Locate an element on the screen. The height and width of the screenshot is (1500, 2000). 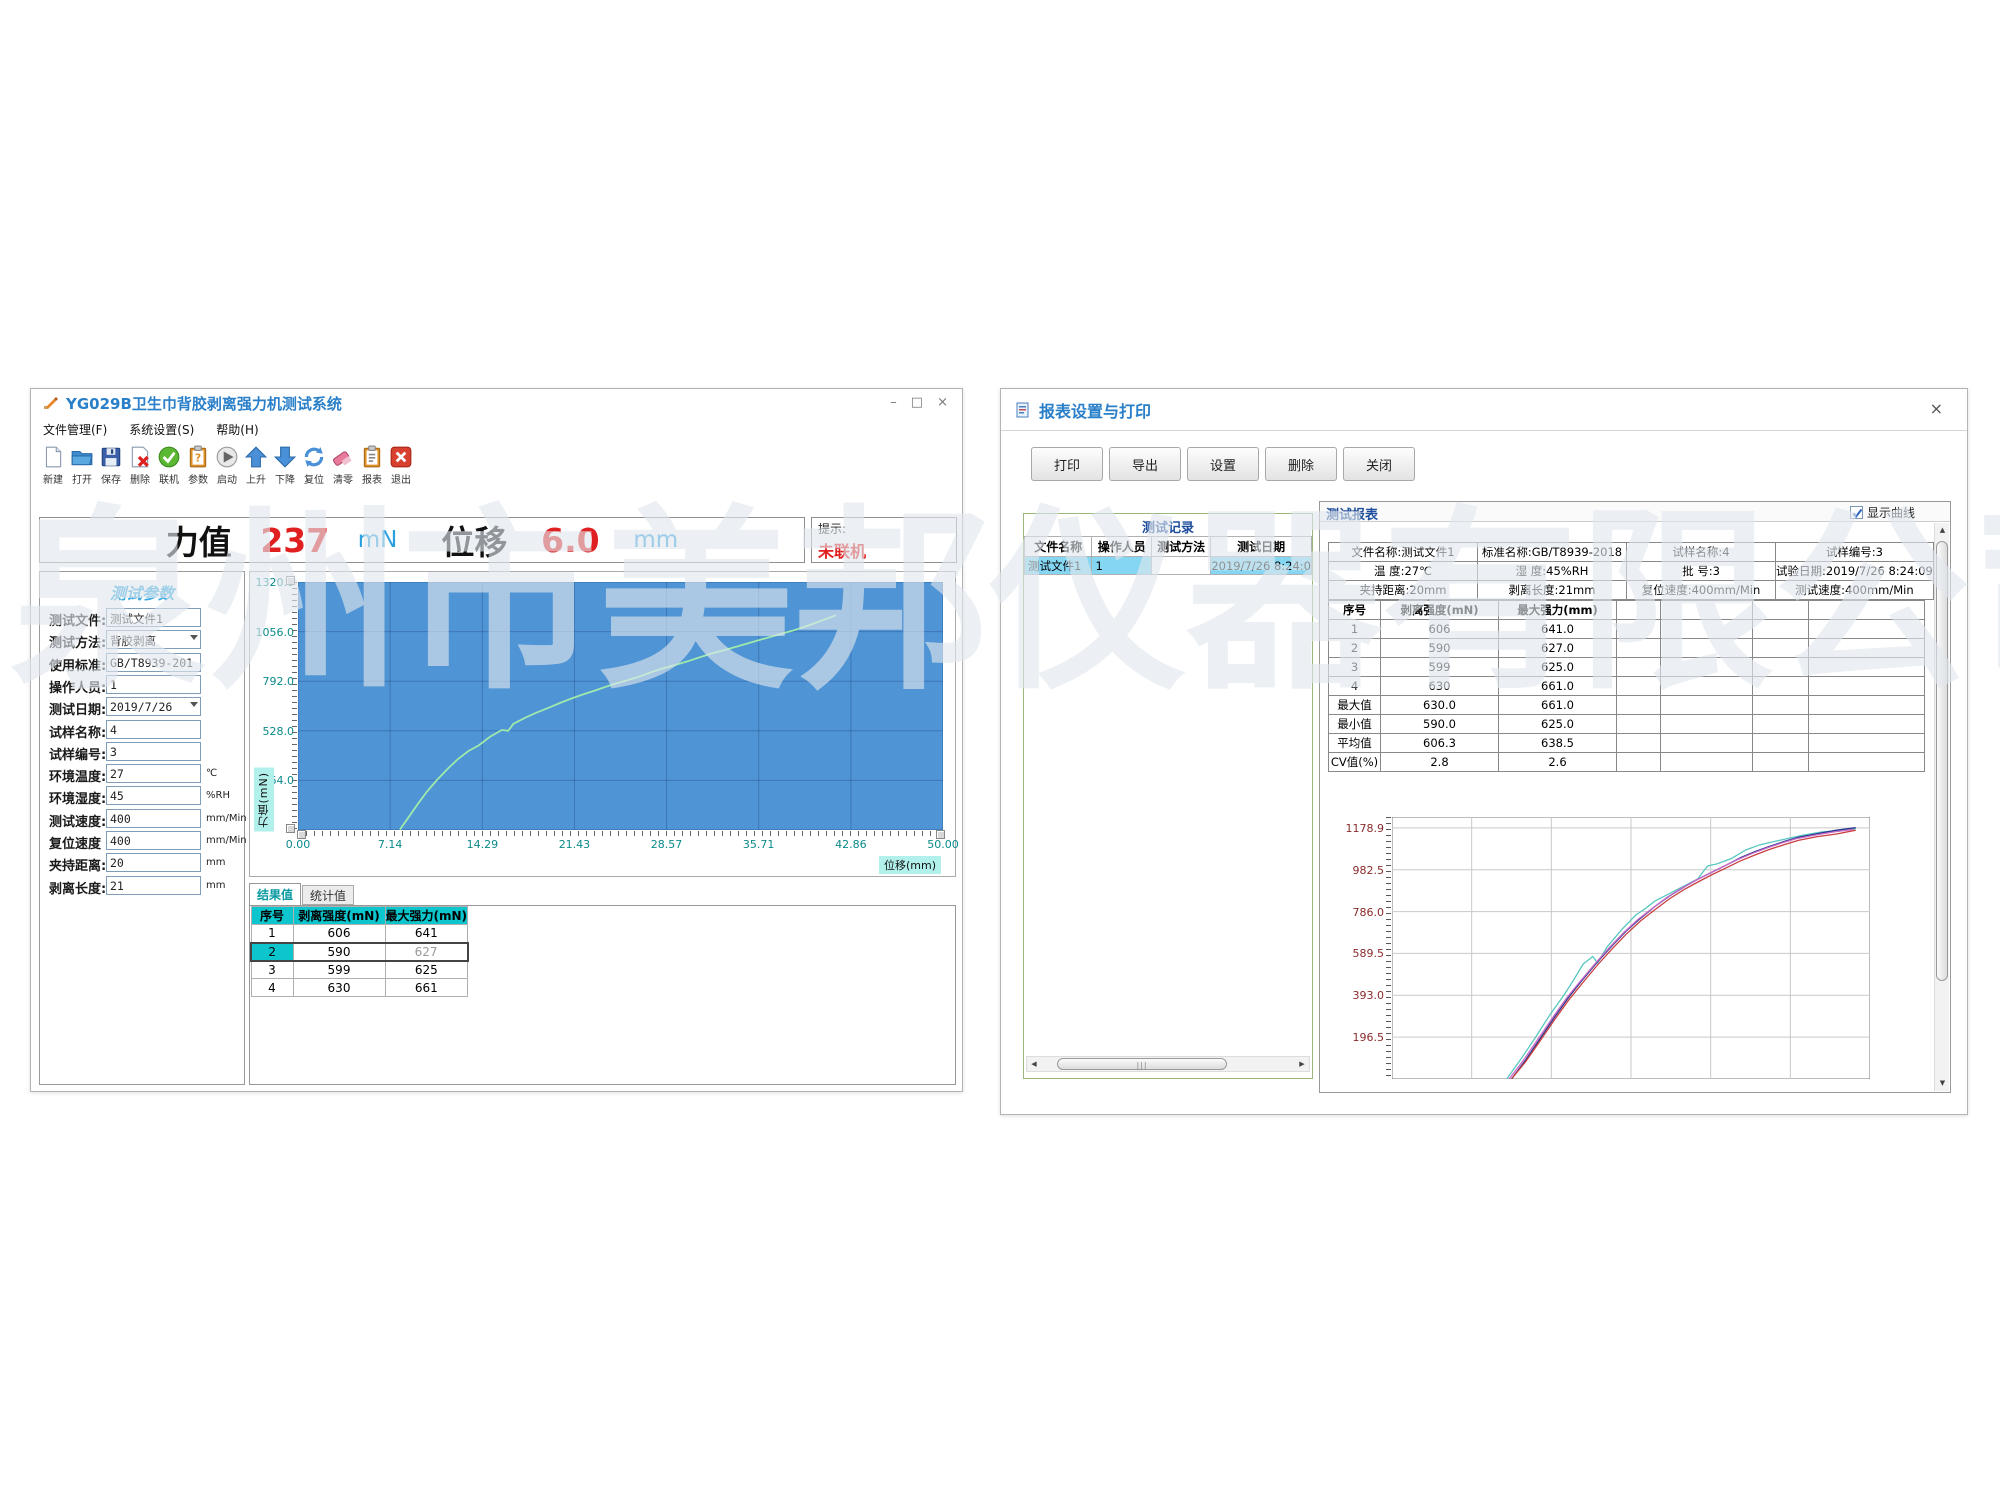
param-input-3: 1 is located at coordinates (153, 684).